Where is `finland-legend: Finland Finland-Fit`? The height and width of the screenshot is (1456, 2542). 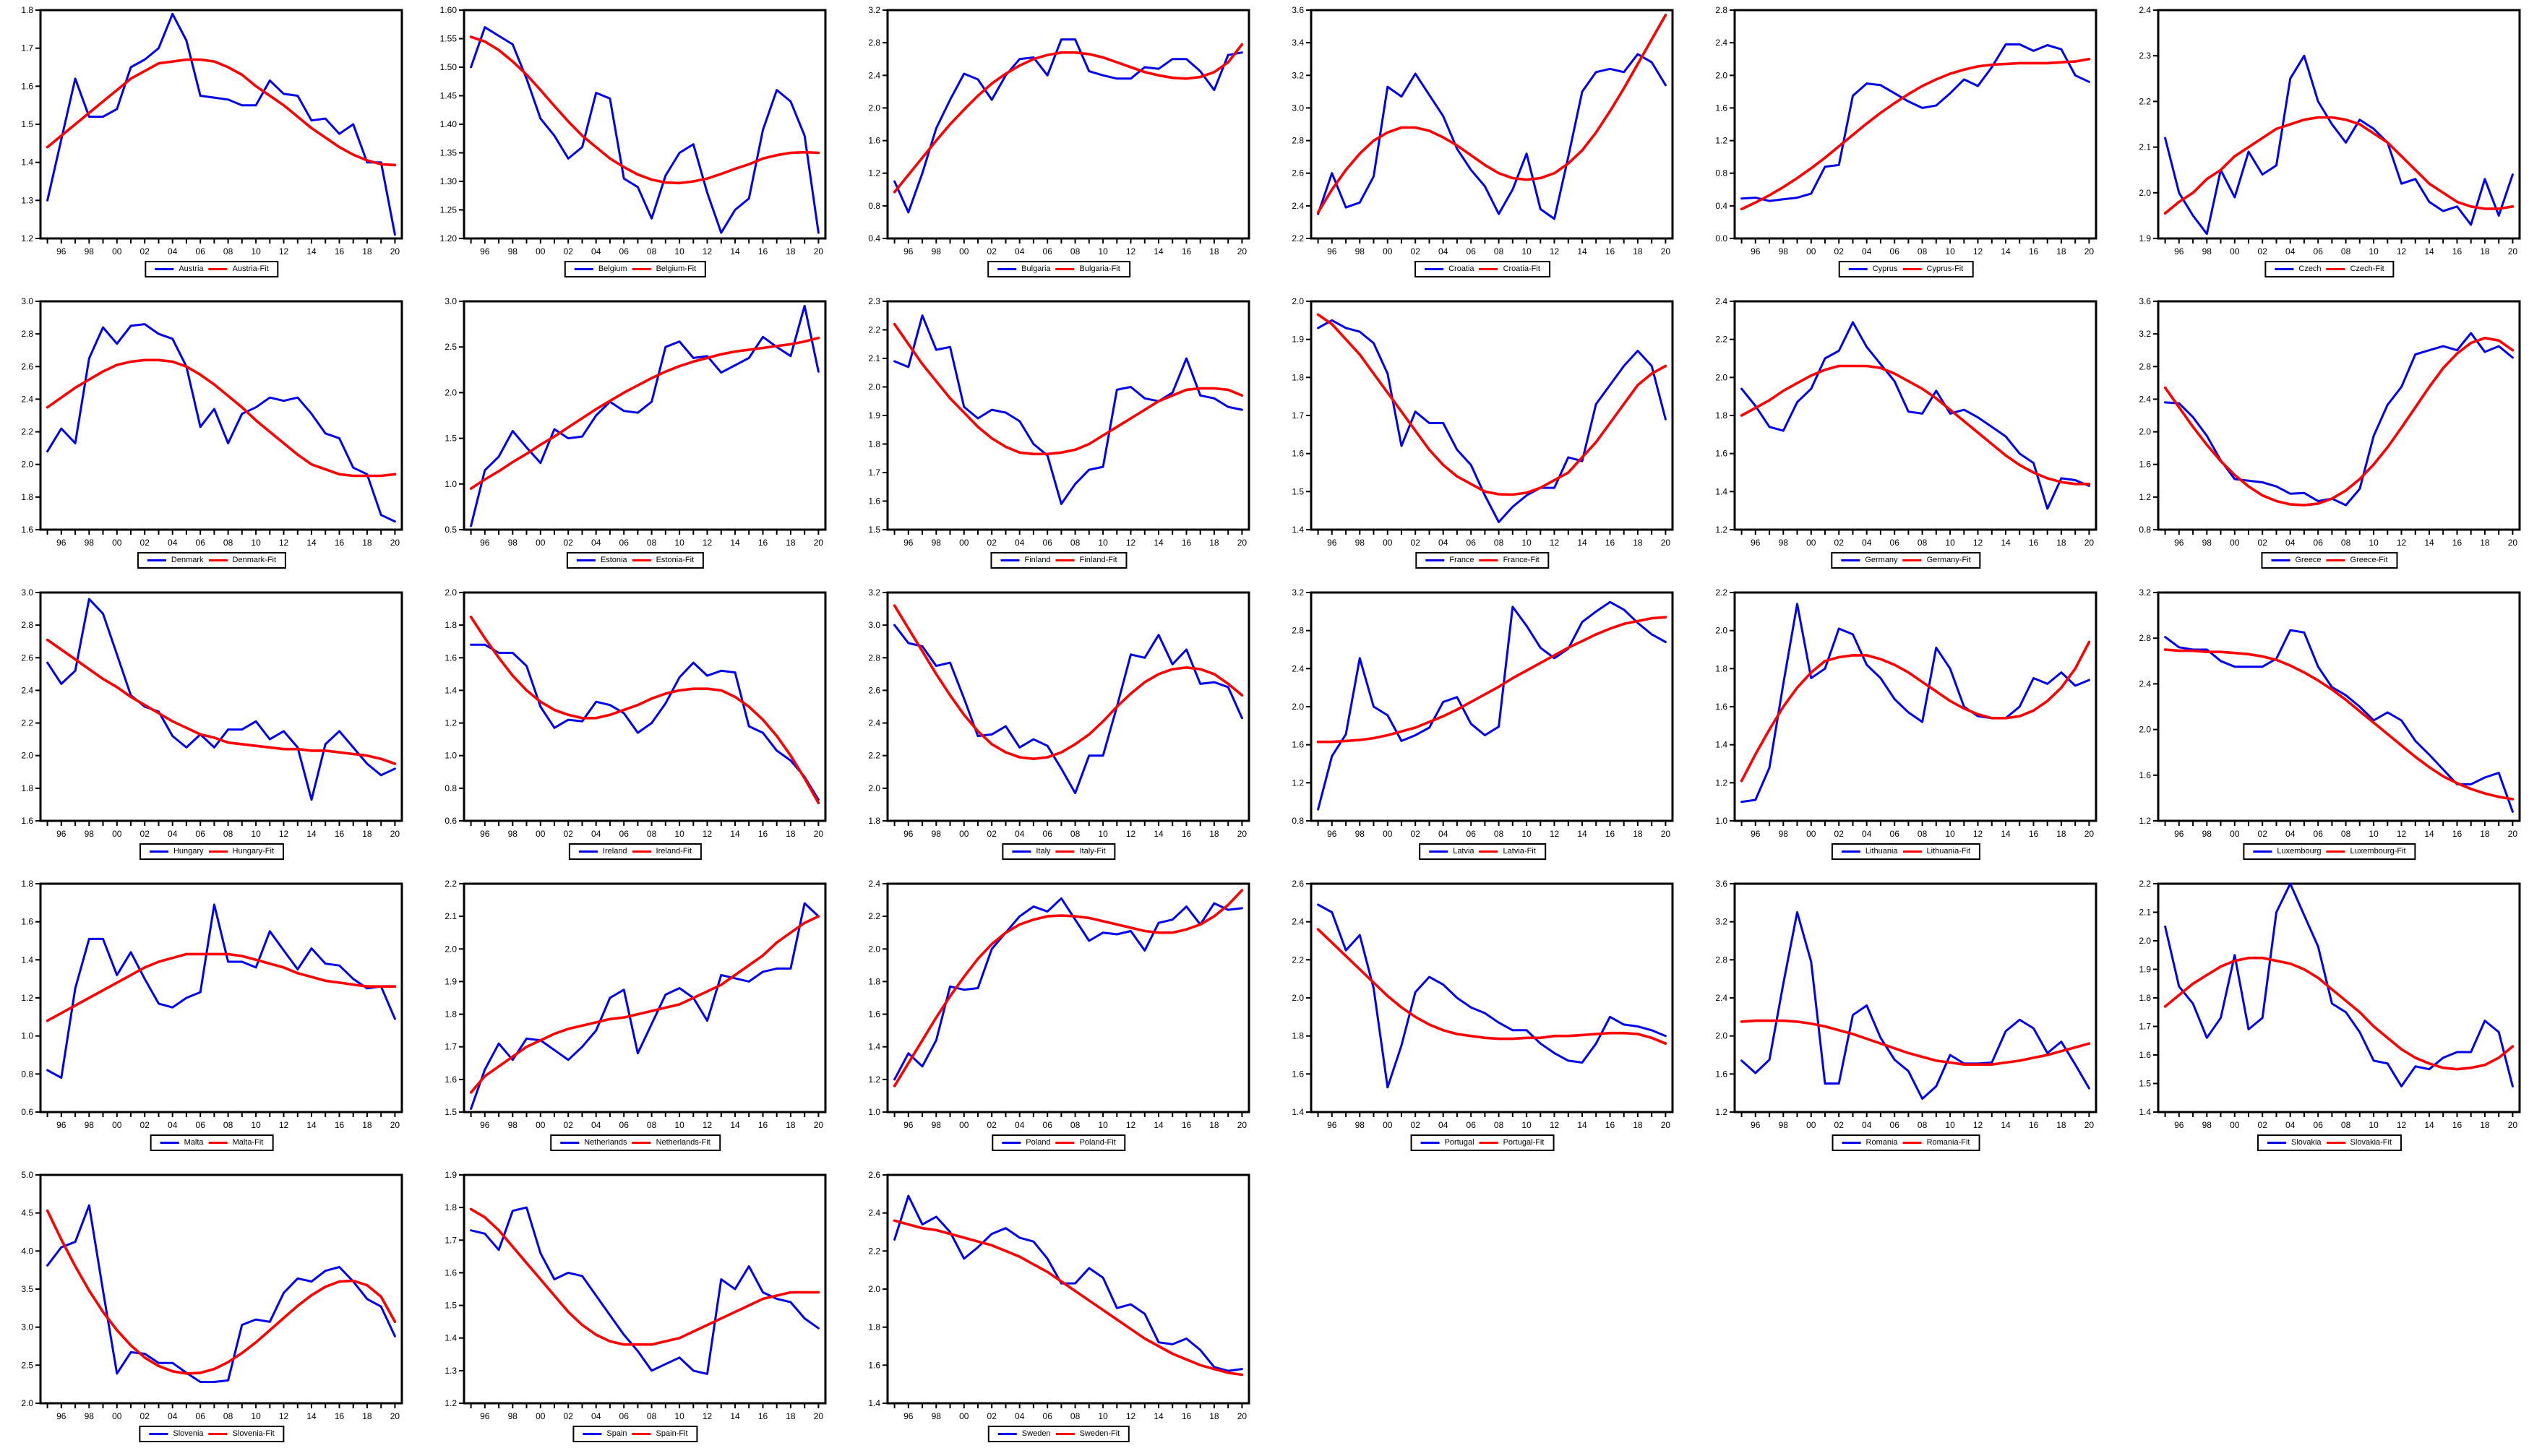 finland-legend: Finland Finland-Fit is located at coordinates (1059, 560).